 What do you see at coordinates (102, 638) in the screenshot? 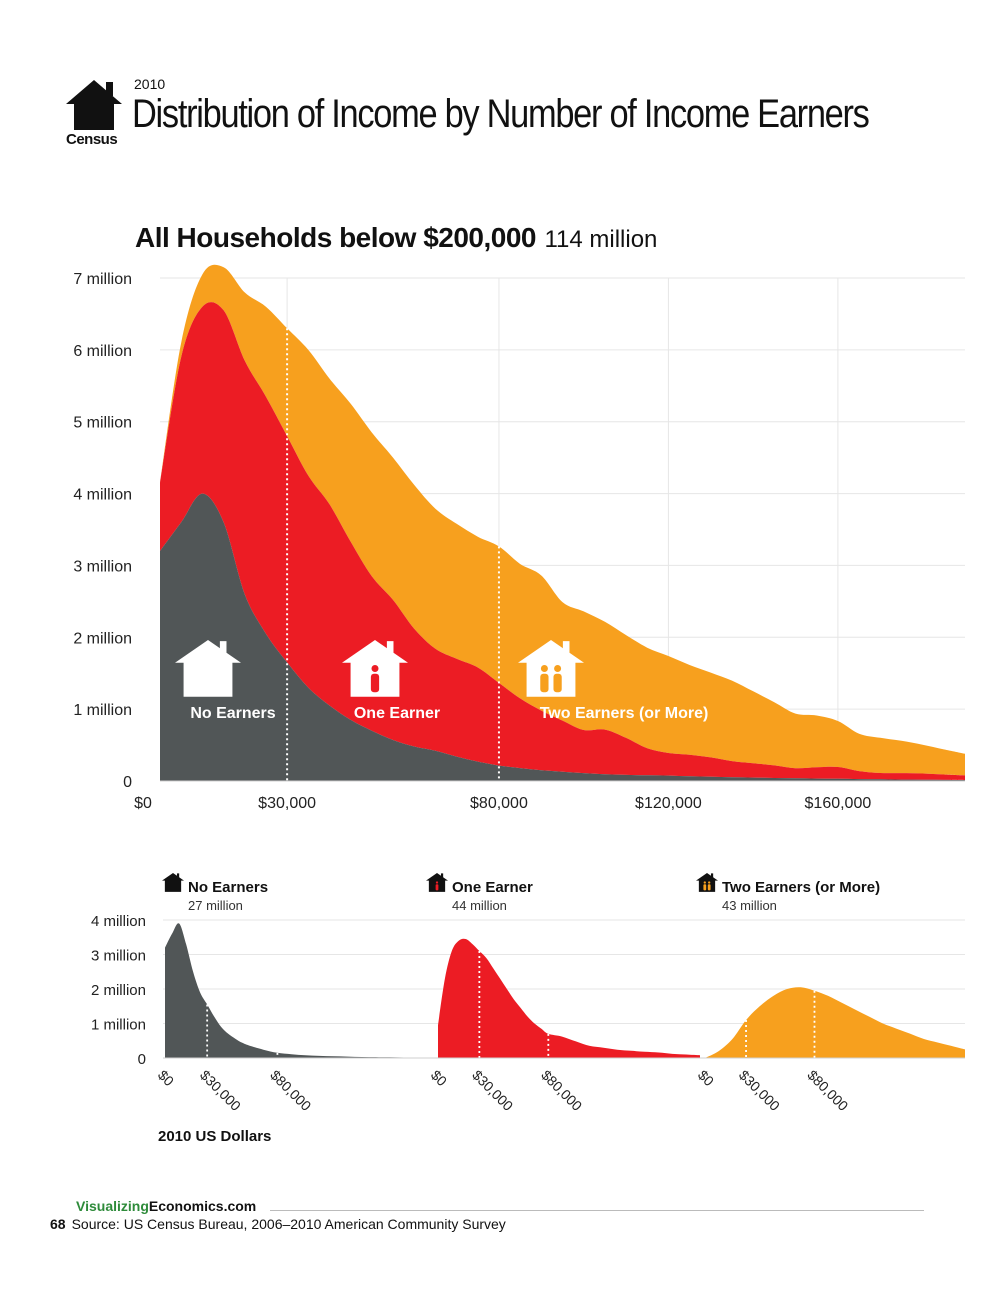
I see `main-y-tick-label: 2 million` at bounding box center [102, 638].